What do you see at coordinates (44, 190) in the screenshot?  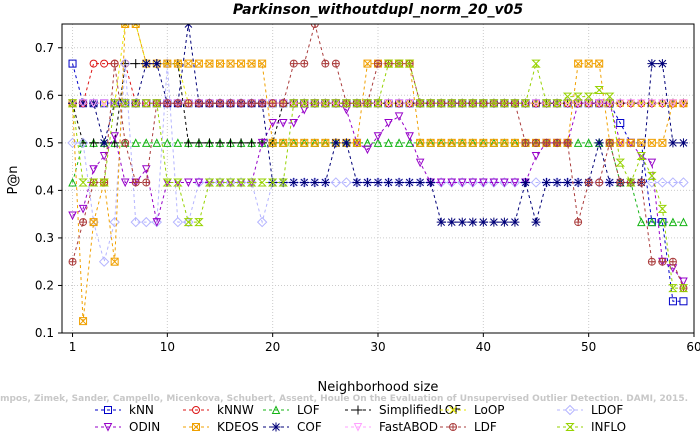 I see `y-tick-label: 0.4` at bounding box center [44, 190].